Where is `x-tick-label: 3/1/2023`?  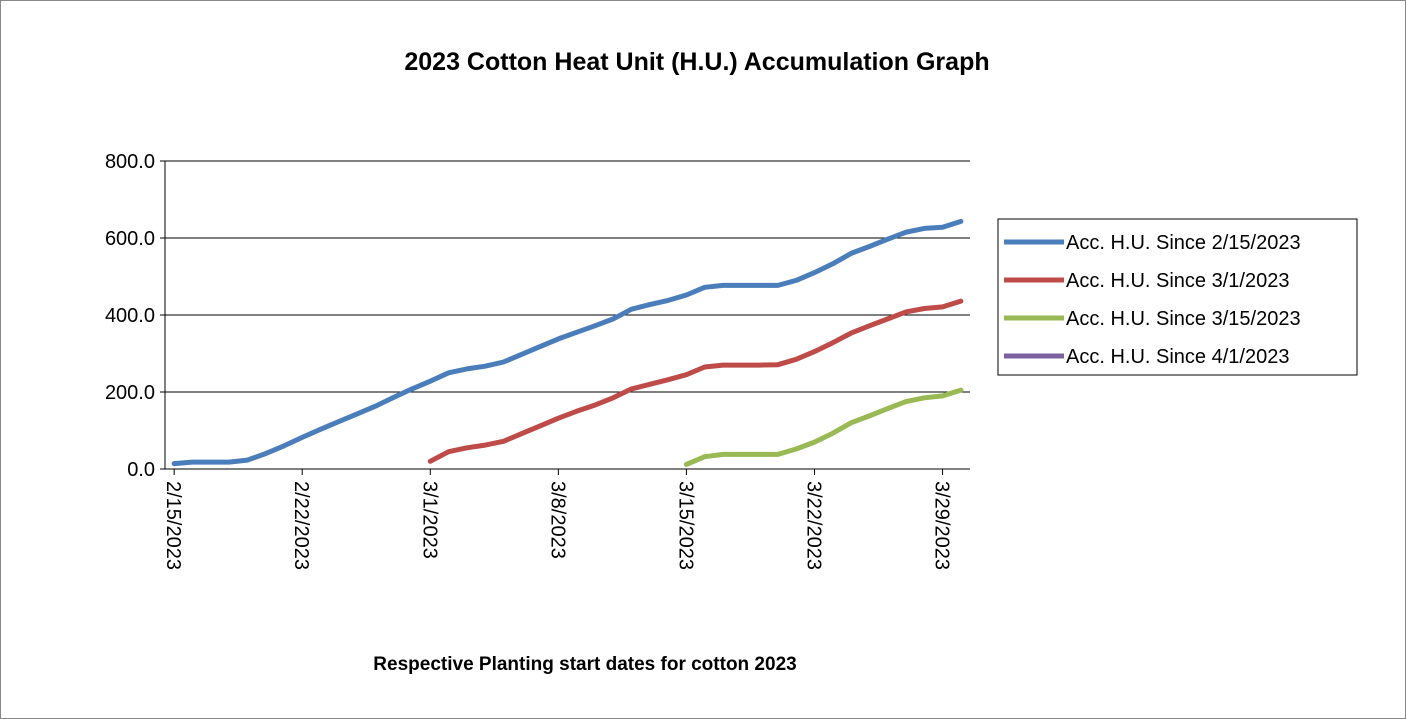 x-tick-label: 3/1/2023 is located at coordinates (429, 520).